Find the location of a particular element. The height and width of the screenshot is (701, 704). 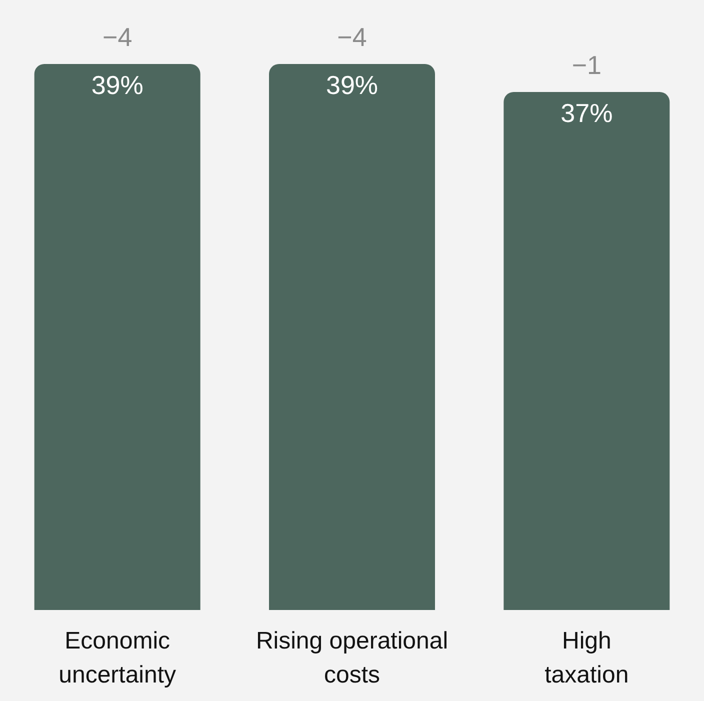

annotation: −1 is located at coordinates (587, 65).